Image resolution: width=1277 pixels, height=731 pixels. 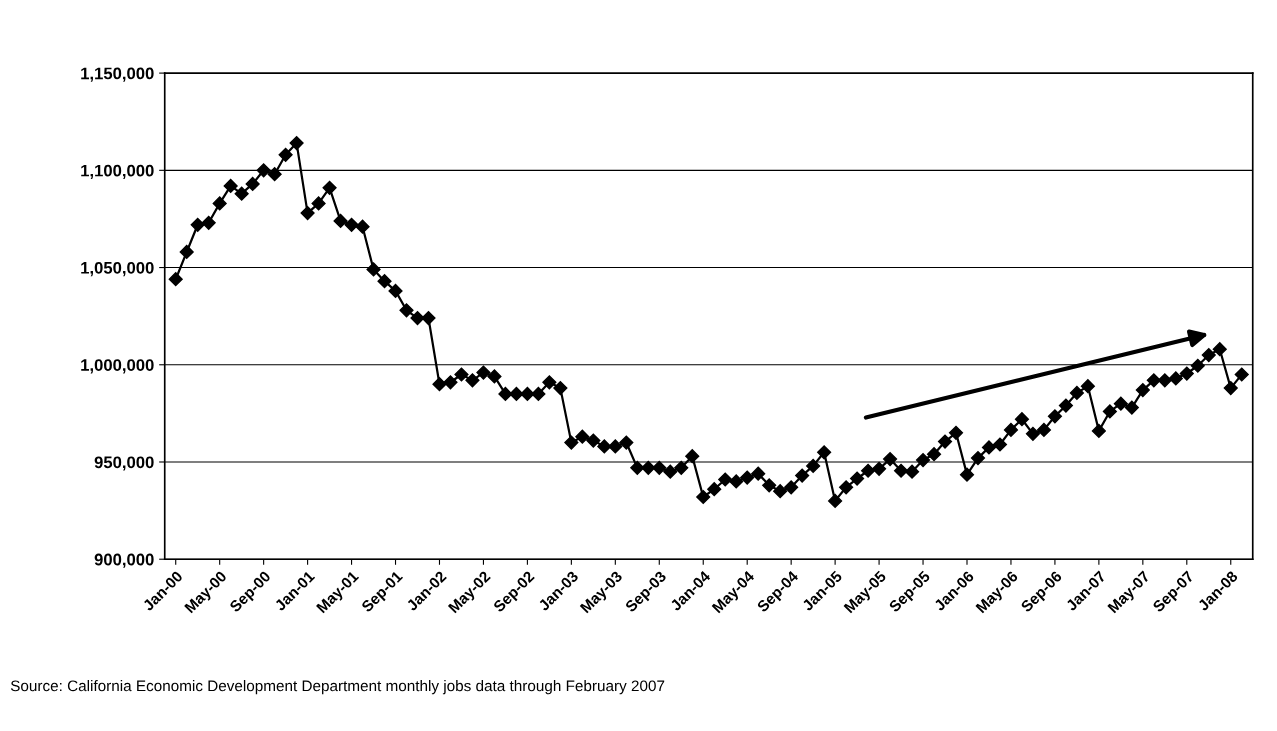 What do you see at coordinates (117, 269) in the screenshot?
I see `y-tick-label: 1,050,000` at bounding box center [117, 269].